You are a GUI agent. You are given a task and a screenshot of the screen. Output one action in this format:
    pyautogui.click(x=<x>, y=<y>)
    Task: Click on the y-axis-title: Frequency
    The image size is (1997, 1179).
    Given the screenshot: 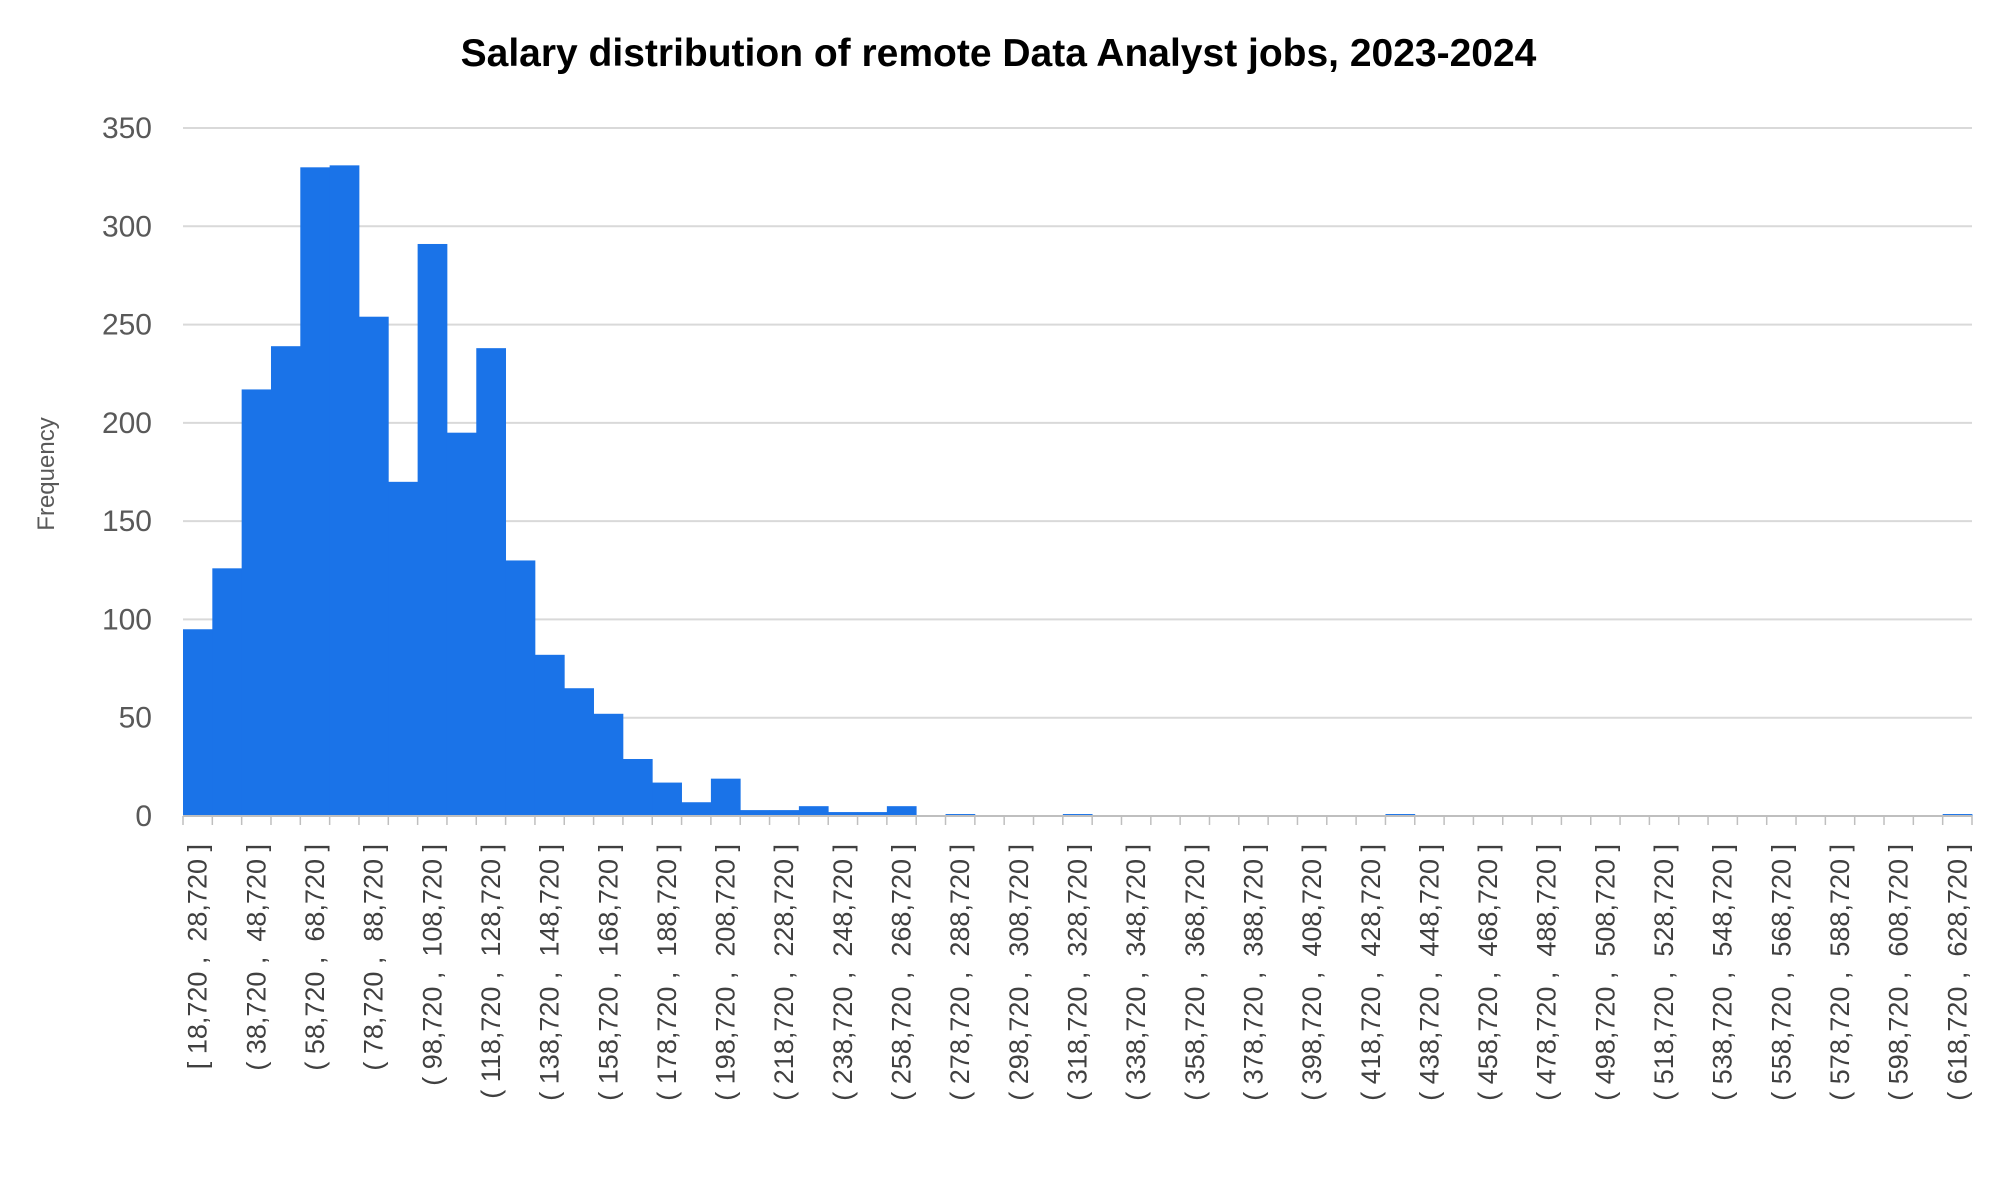 What is the action you would take?
    pyautogui.click(x=46, y=473)
    